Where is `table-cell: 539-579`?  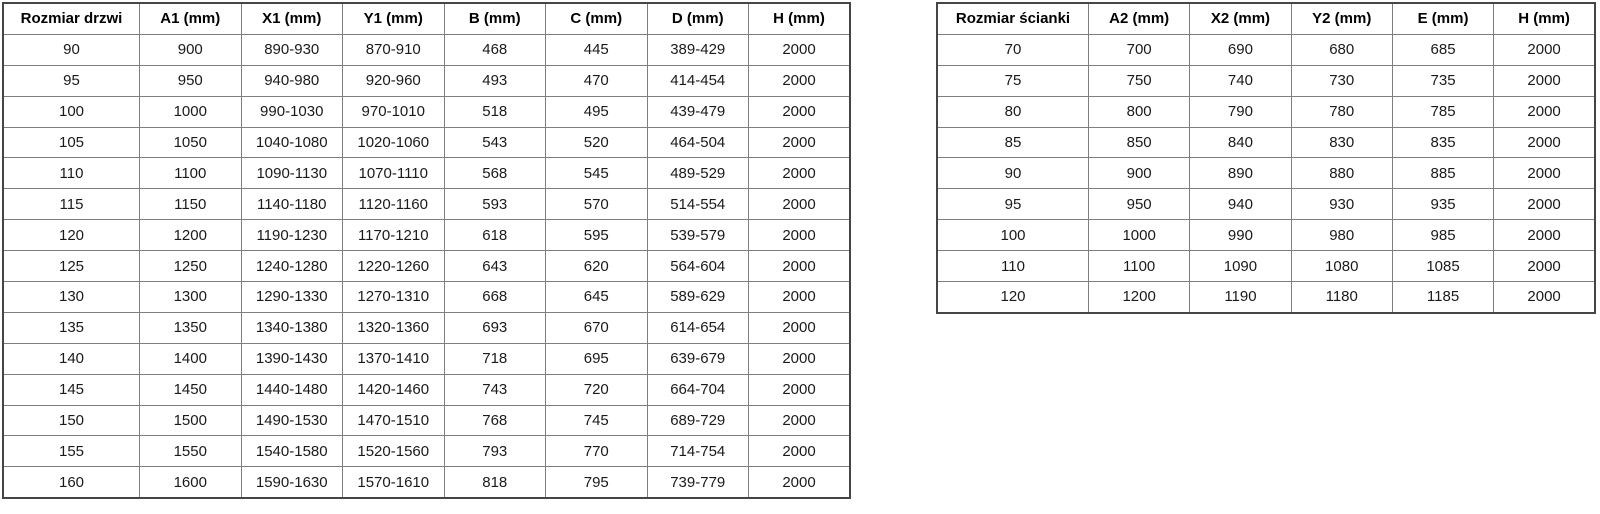 table-cell: 539-579 is located at coordinates (697, 235).